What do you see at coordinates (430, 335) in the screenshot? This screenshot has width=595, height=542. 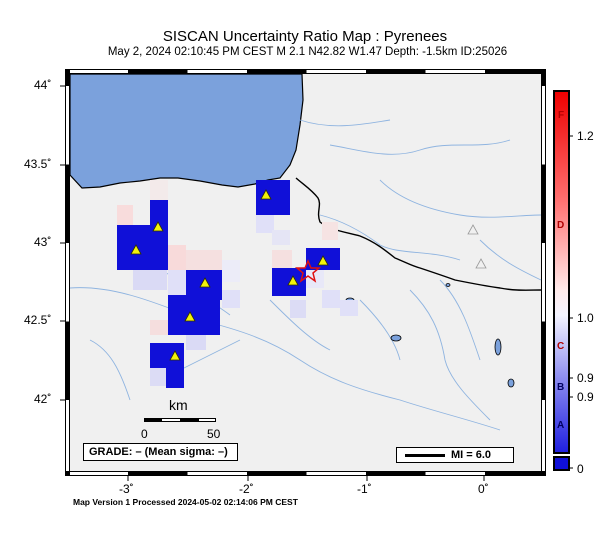 I see `lakes` at bounding box center [430, 335].